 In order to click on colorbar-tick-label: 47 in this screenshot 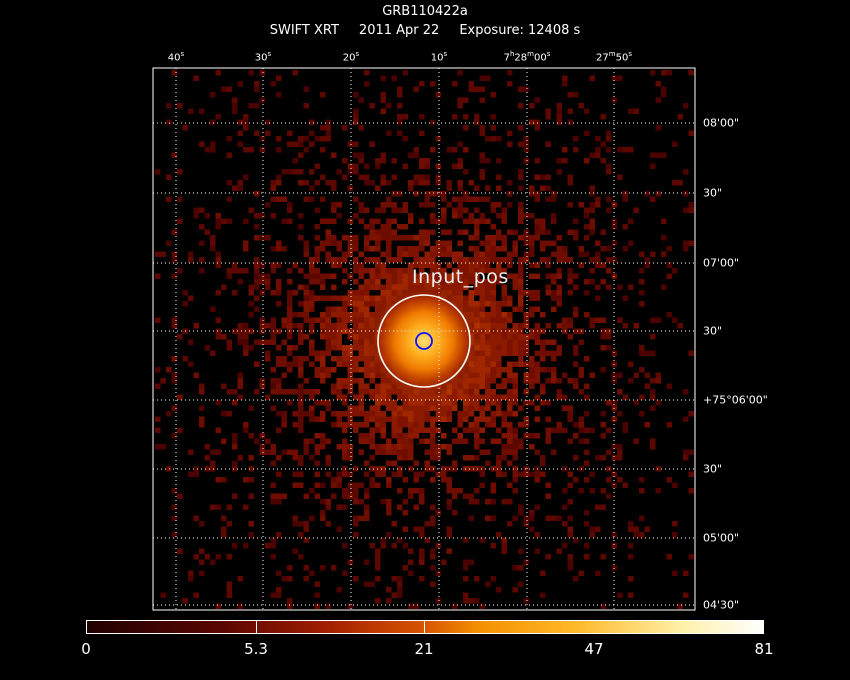, I will do `click(594, 649)`.